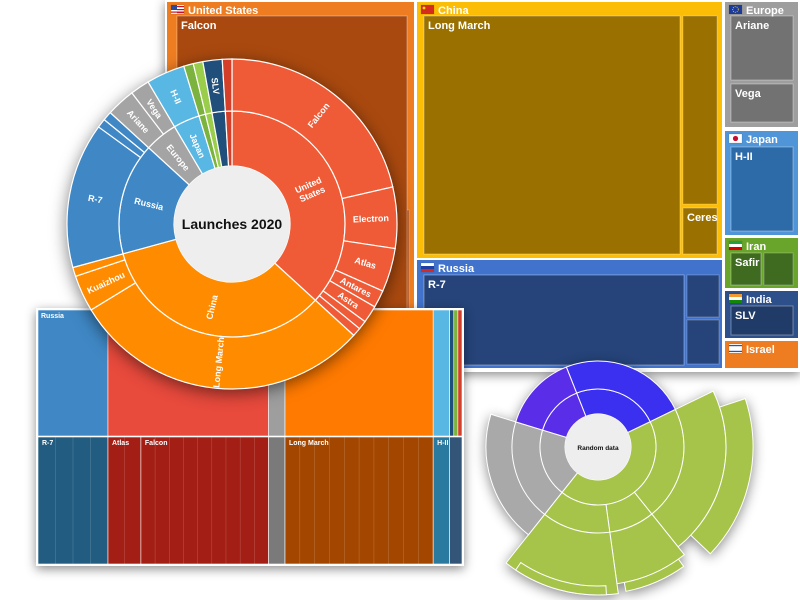 The height and width of the screenshot is (600, 800). Describe the element at coordinates (762, 140) in the screenshot. I see `treemap-group-label: Japan` at that location.